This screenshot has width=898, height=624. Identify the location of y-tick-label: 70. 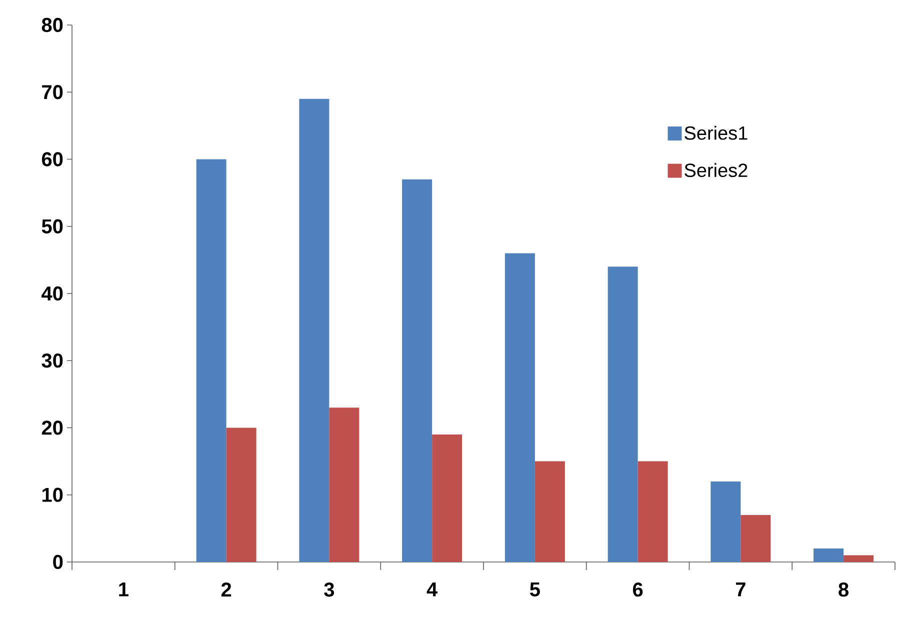
(52, 92).